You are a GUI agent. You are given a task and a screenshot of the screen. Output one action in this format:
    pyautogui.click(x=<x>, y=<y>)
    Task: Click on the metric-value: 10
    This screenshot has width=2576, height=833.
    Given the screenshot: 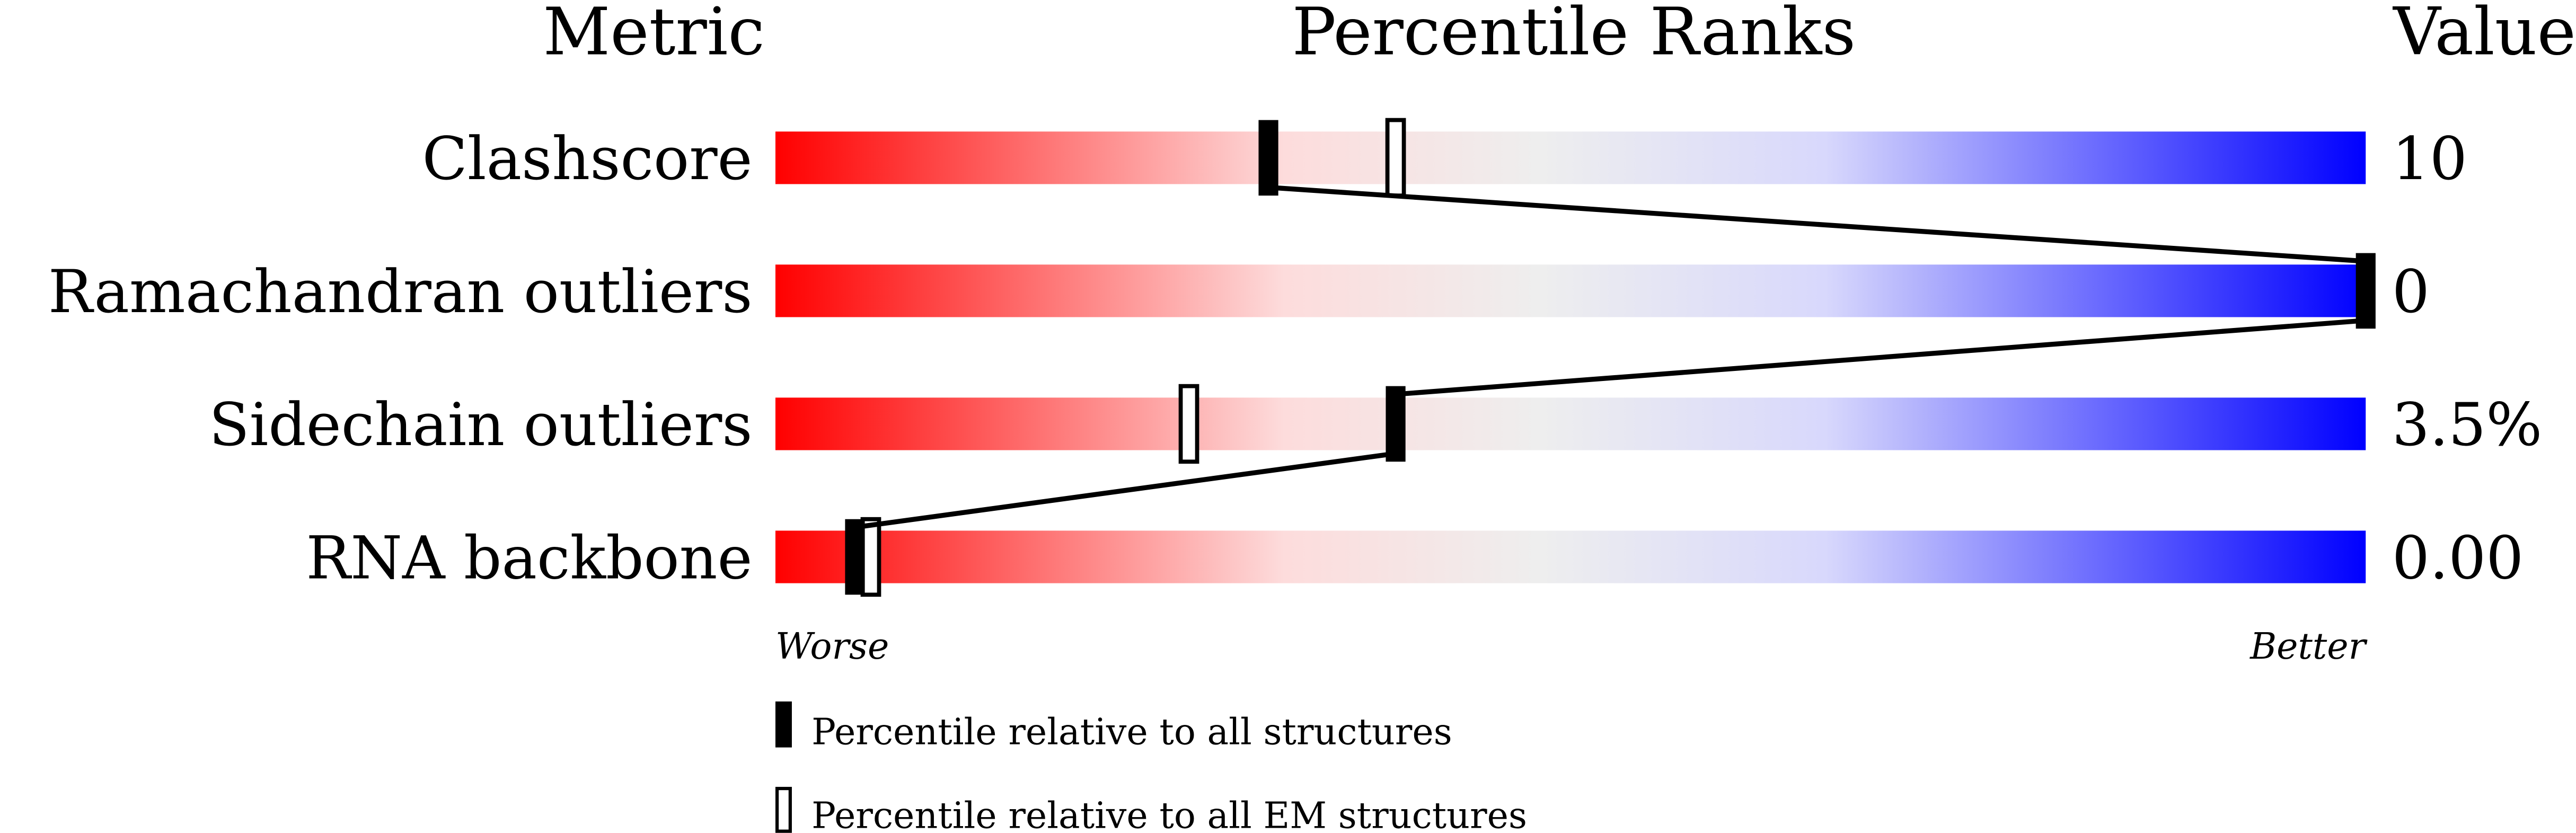 What is the action you would take?
    pyautogui.click(x=2429, y=159)
    